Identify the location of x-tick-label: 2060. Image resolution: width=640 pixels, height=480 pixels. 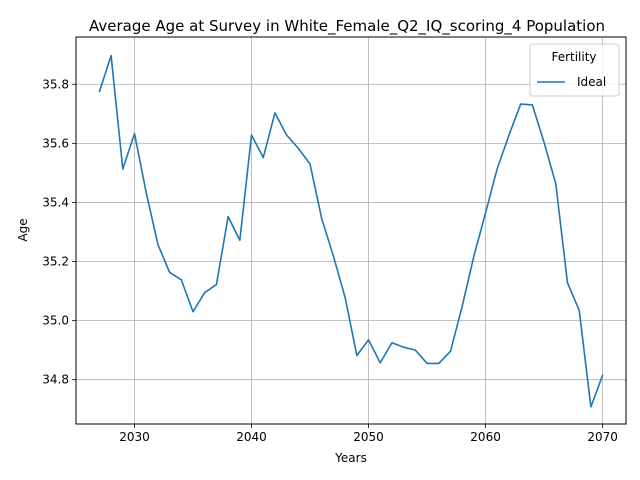
(485, 437).